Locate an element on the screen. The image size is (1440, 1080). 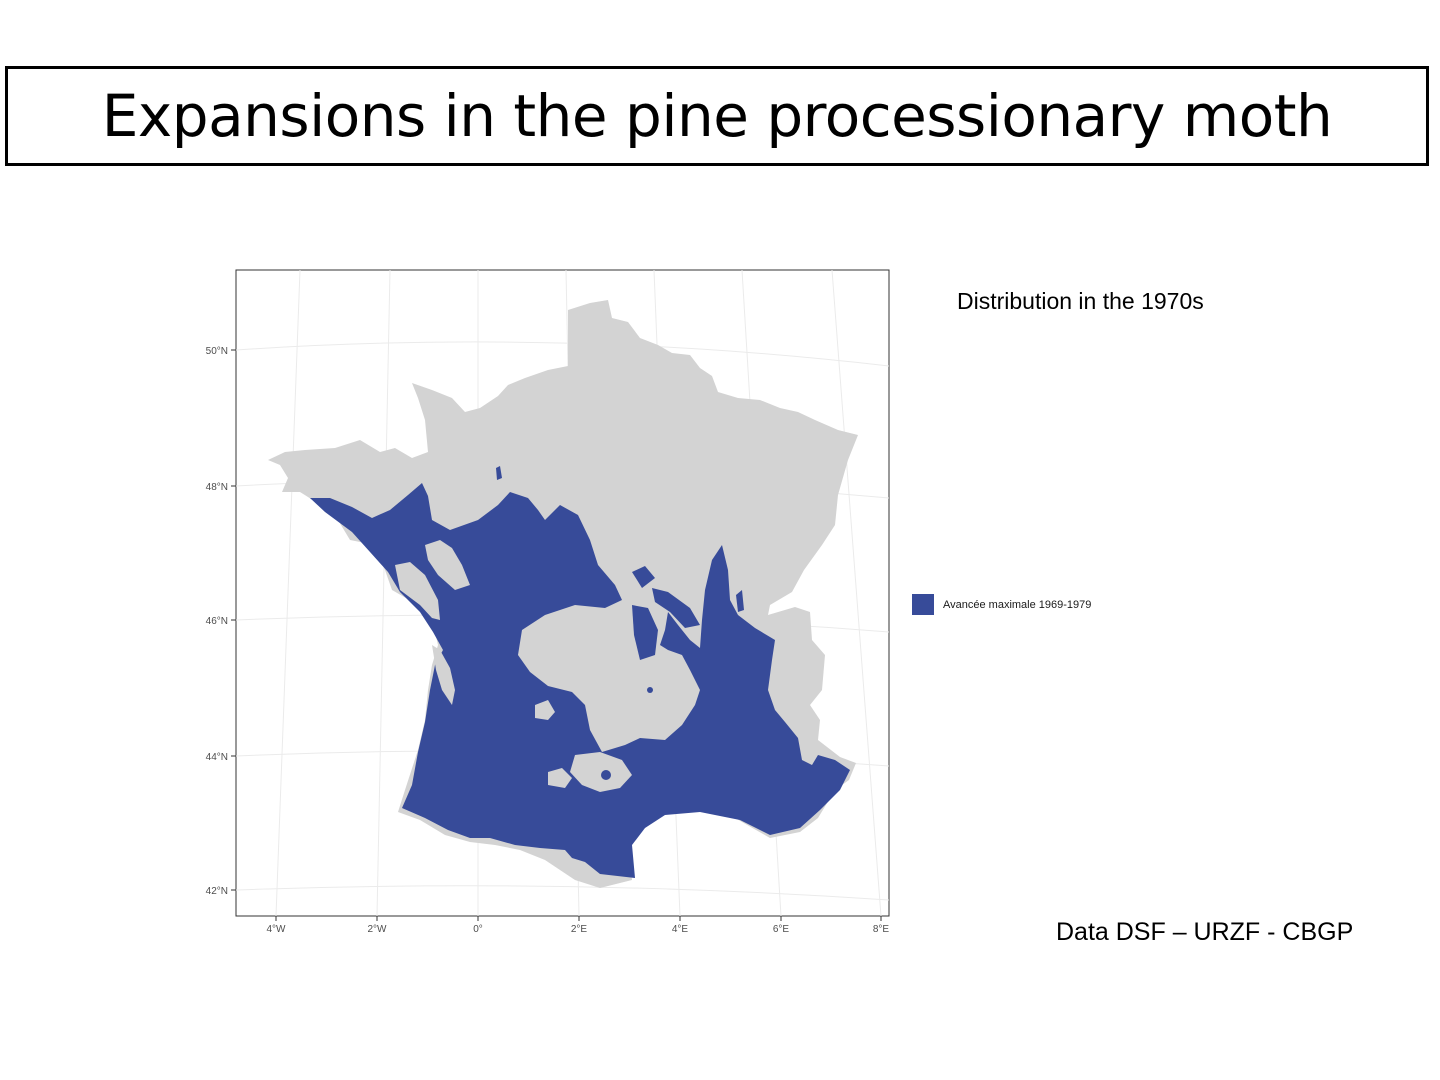
distribution-area is located at coordinates (580, 672).